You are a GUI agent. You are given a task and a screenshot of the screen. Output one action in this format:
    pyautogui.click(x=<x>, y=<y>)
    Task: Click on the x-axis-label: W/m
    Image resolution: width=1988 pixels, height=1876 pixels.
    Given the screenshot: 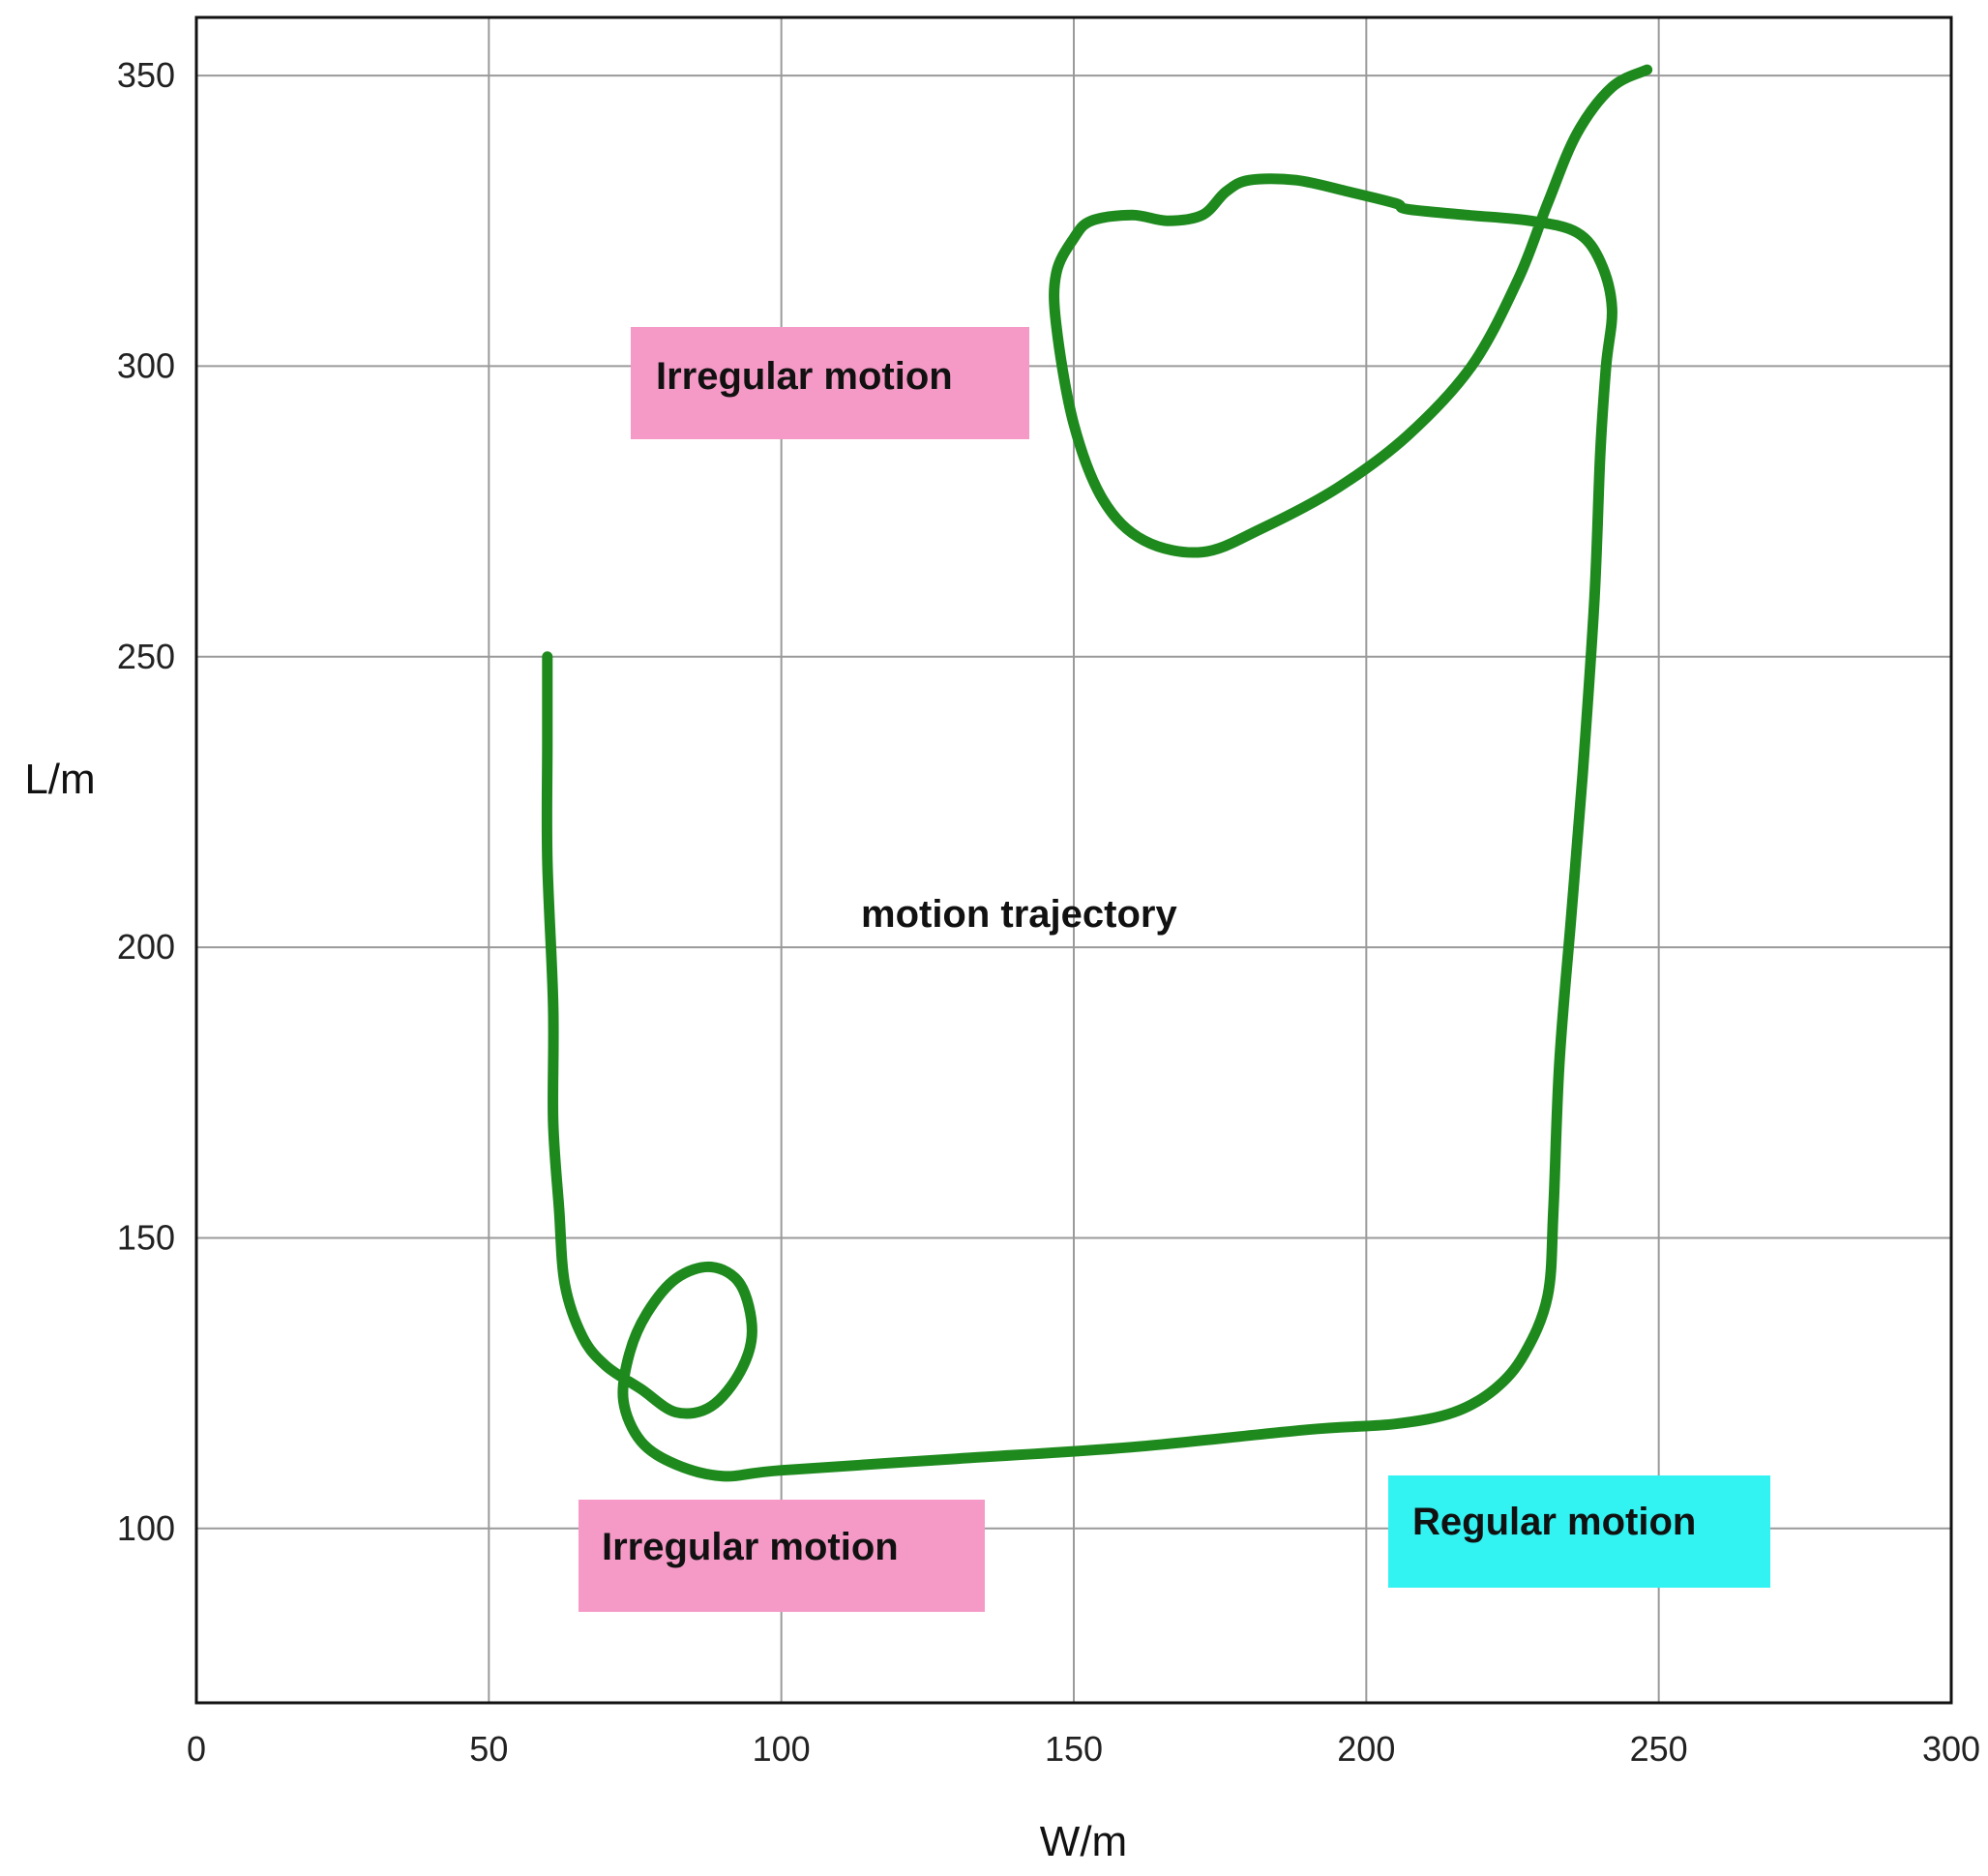 What is the action you would take?
    pyautogui.click(x=1083, y=1841)
    